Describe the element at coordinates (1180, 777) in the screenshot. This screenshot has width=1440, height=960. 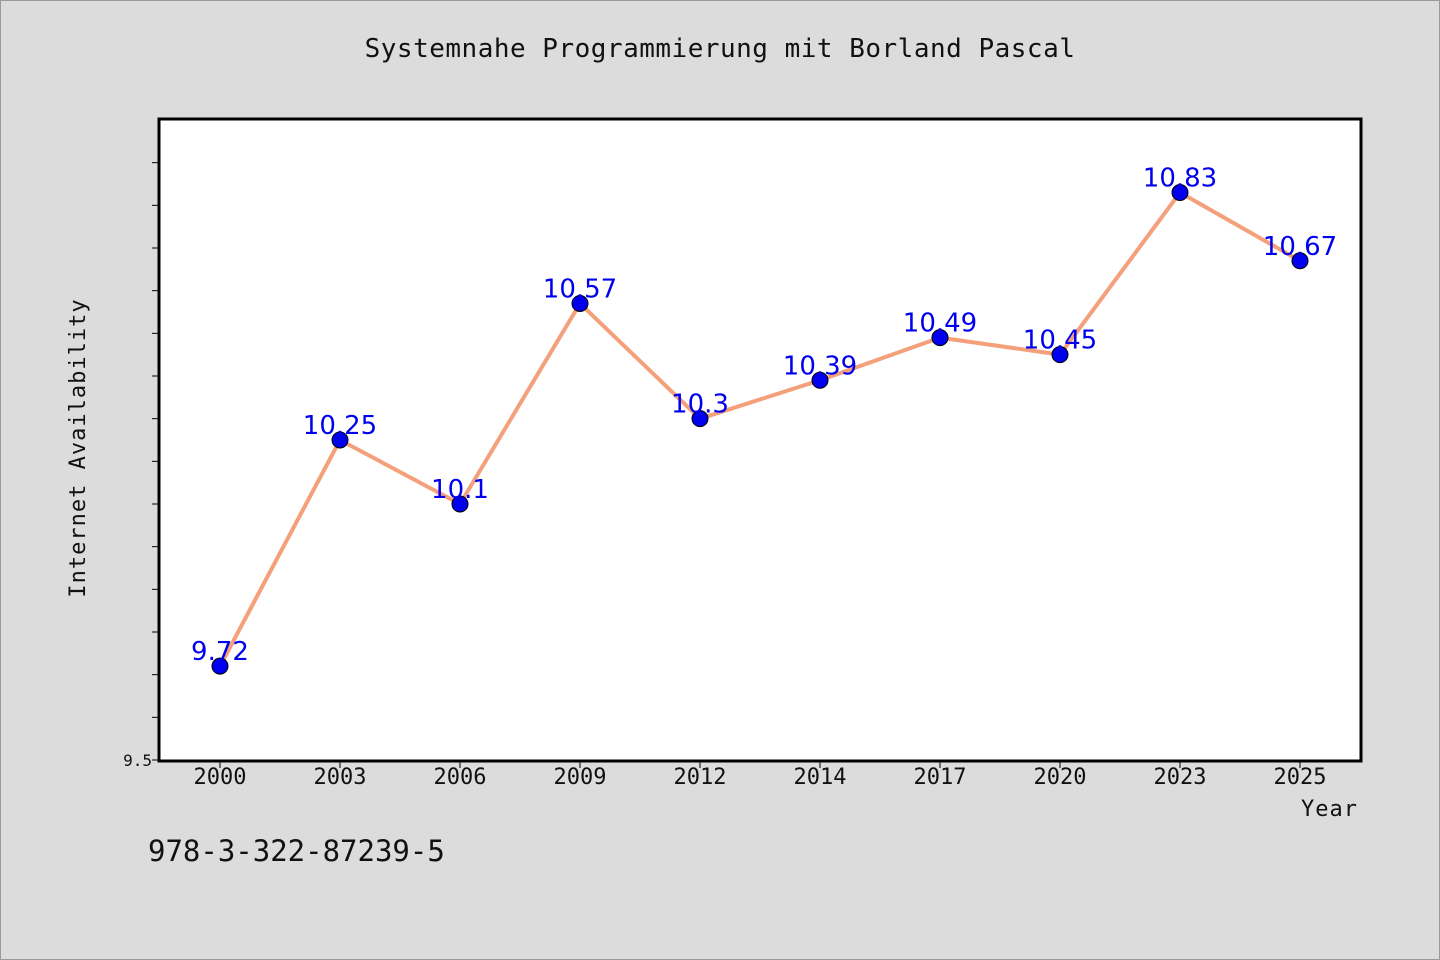
I see `x-tick-label: 2023` at that location.